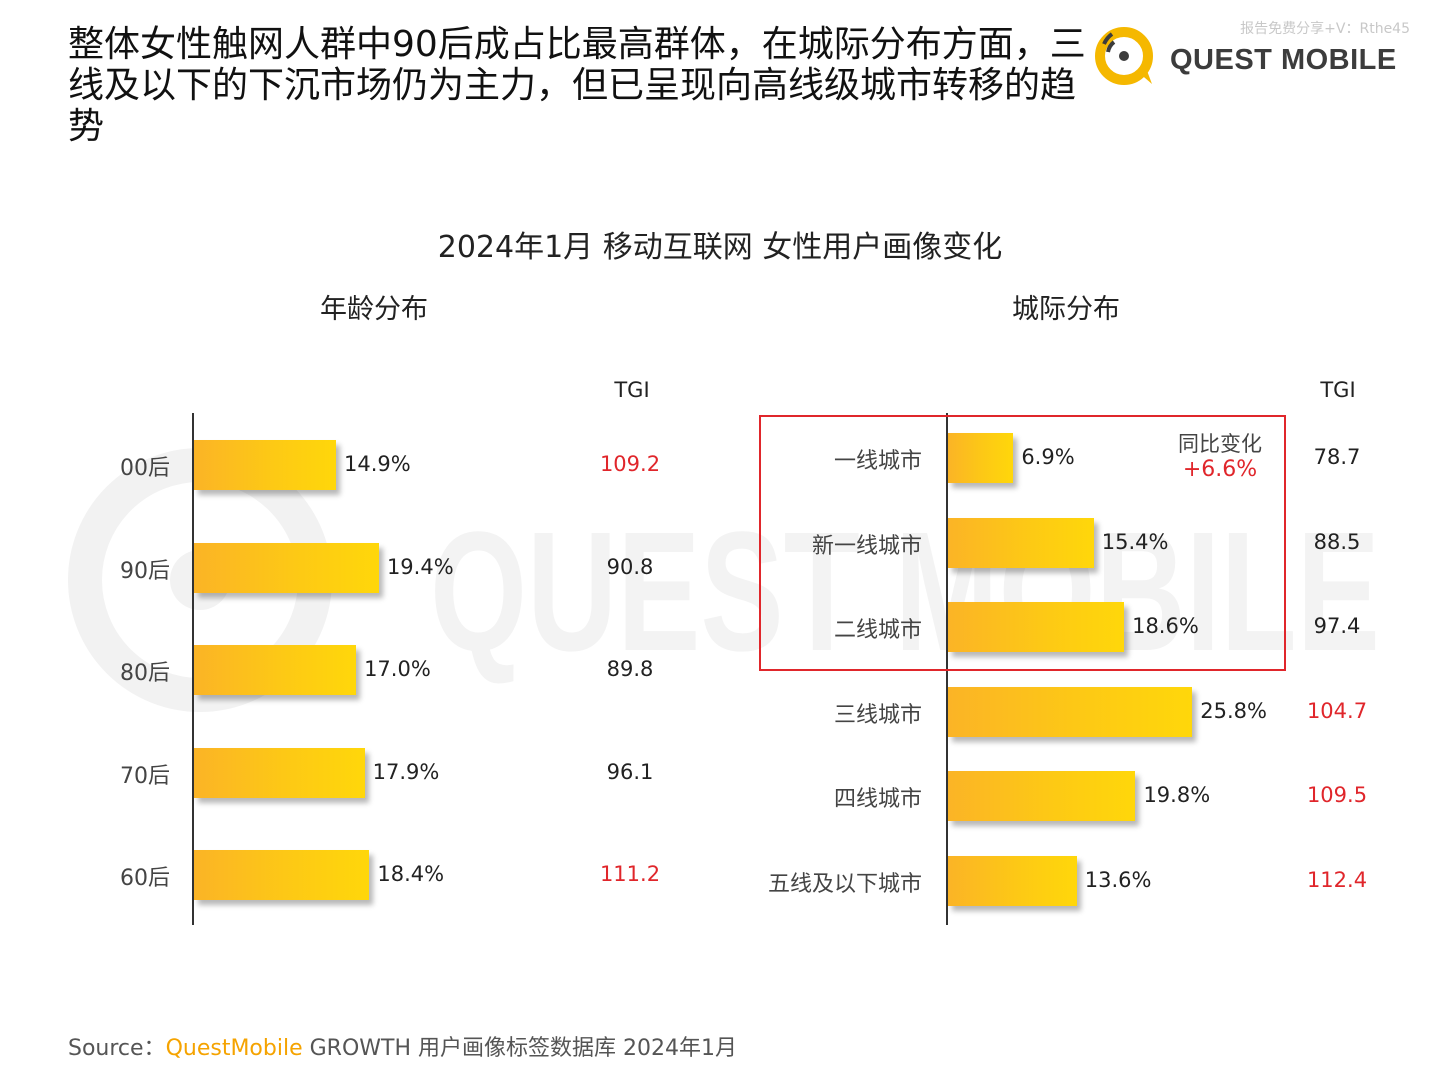  Describe the element at coordinates (1066, 309) in the screenshot. I see `city-panel-title: 城际分布` at that location.